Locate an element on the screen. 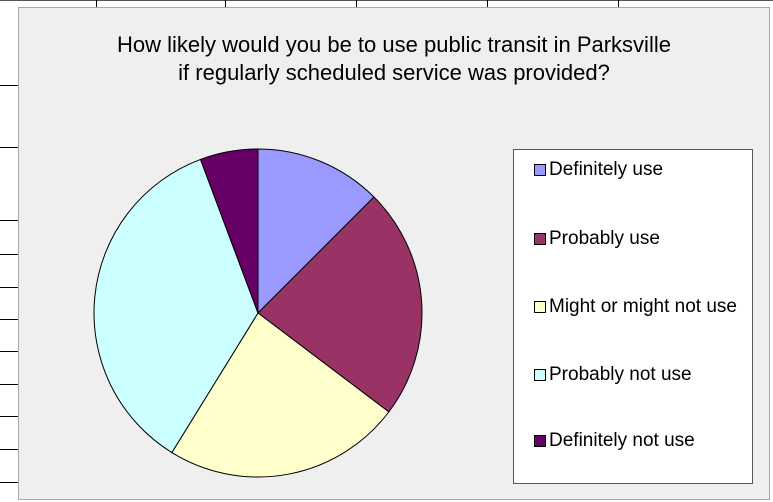 The width and height of the screenshot is (773, 502). legend-label: Definitely use is located at coordinates (606, 169).